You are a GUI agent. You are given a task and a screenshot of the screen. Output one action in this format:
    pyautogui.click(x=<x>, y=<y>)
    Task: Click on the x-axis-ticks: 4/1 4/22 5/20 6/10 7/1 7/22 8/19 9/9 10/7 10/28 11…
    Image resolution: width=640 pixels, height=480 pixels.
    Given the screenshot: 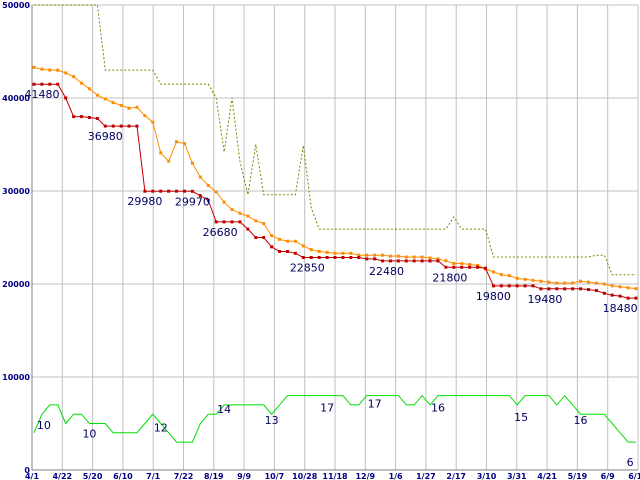 What is the action you would take?
    pyautogui.click(x=332, y=476)
    